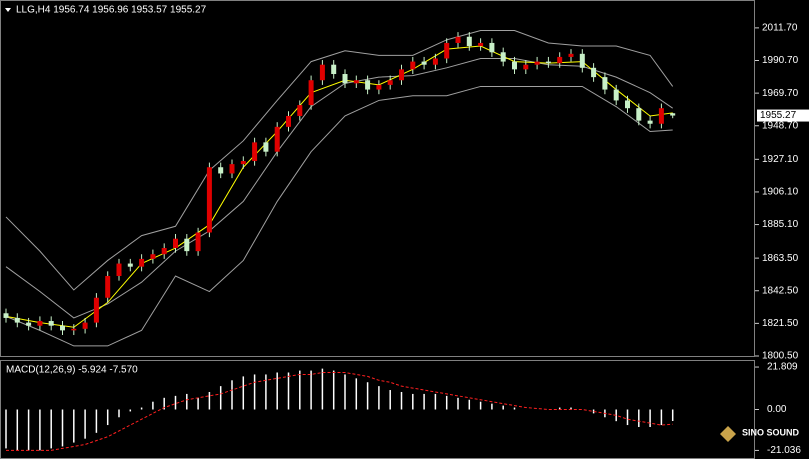 The image size is (809, 459). What do you see at coordinates (780, 224) in the screenshot?
I see `y-tick-label: 1885.10` at bounding box center [780, 224].